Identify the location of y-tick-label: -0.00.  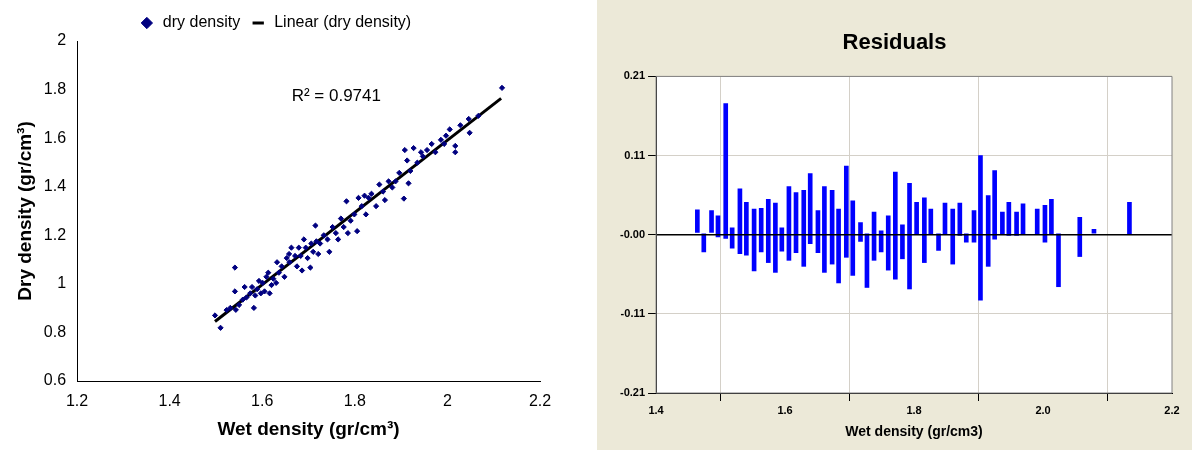
(632, 233).